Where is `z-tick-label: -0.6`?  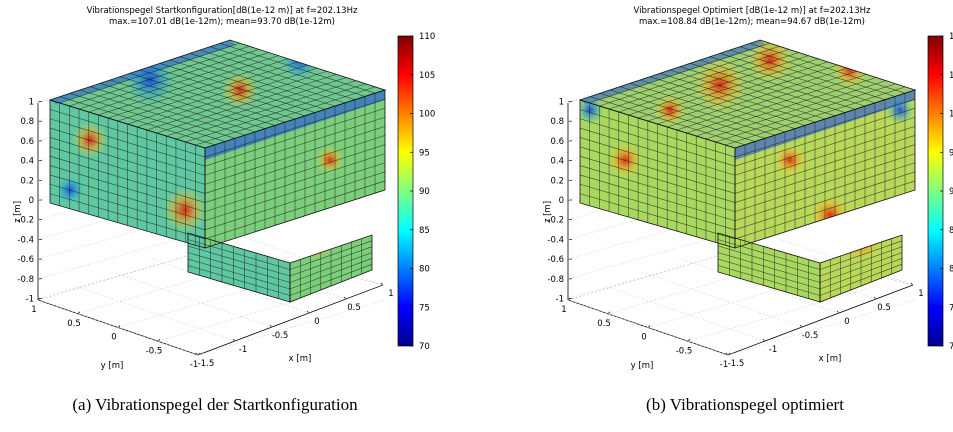 z-tick-label: -0.6 is located at coordinates (555, 260).